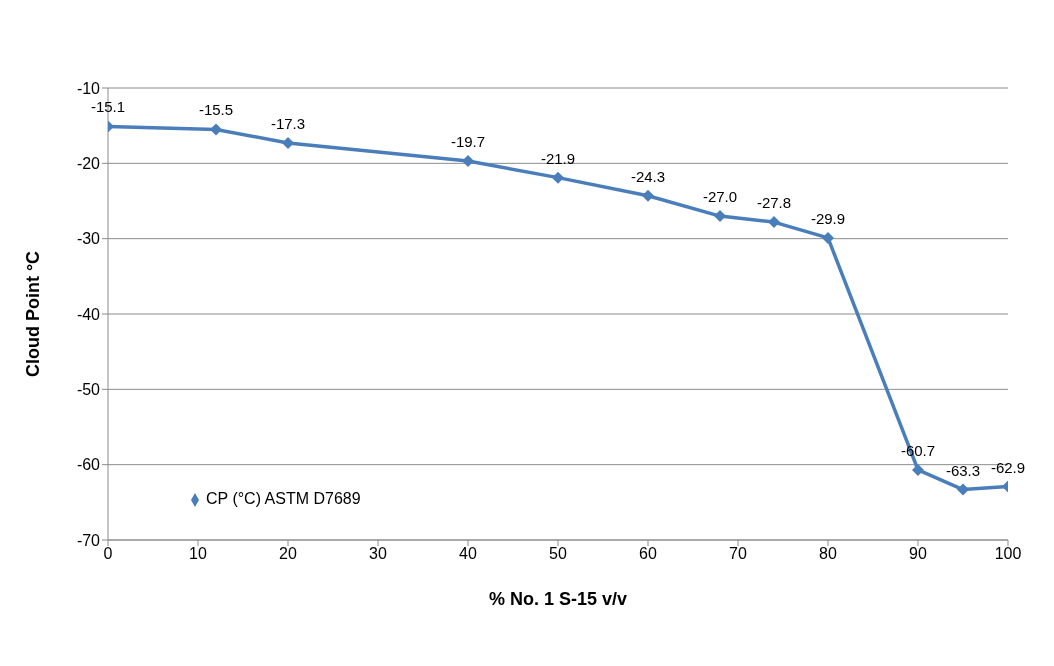 The height and width of the screenshot is (666, 1054). I want to click on x-tick-label: 70, so click(738, 554).